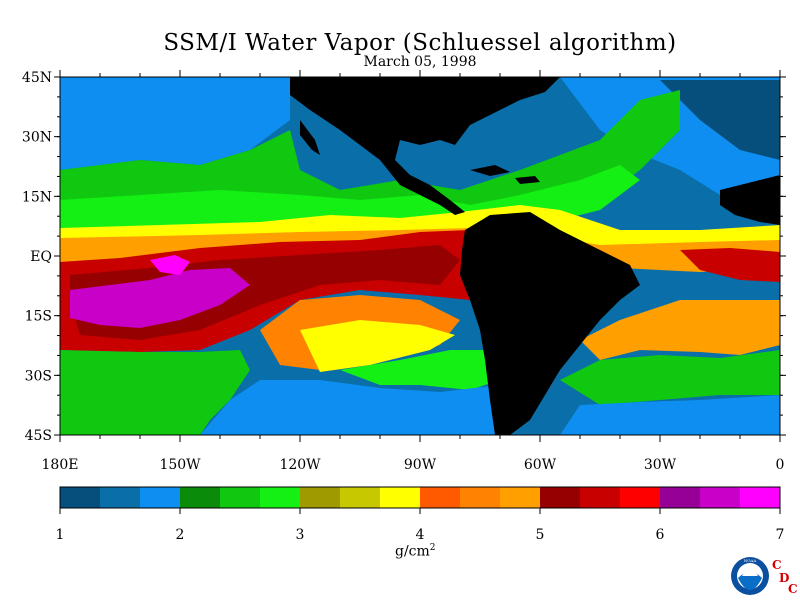  What do you see at coordinates (180, 535) in the screenshot?
I see `colorbar-label: 2` at bounding box center [180, 535].